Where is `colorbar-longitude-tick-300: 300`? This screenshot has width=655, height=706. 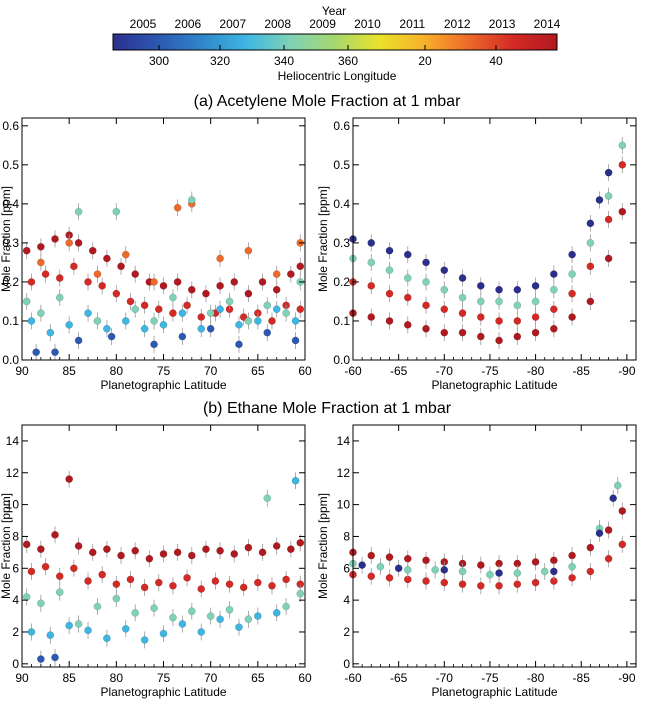
colorbar-longitude-tick-300: 300 is located at coordinates (159, 61).